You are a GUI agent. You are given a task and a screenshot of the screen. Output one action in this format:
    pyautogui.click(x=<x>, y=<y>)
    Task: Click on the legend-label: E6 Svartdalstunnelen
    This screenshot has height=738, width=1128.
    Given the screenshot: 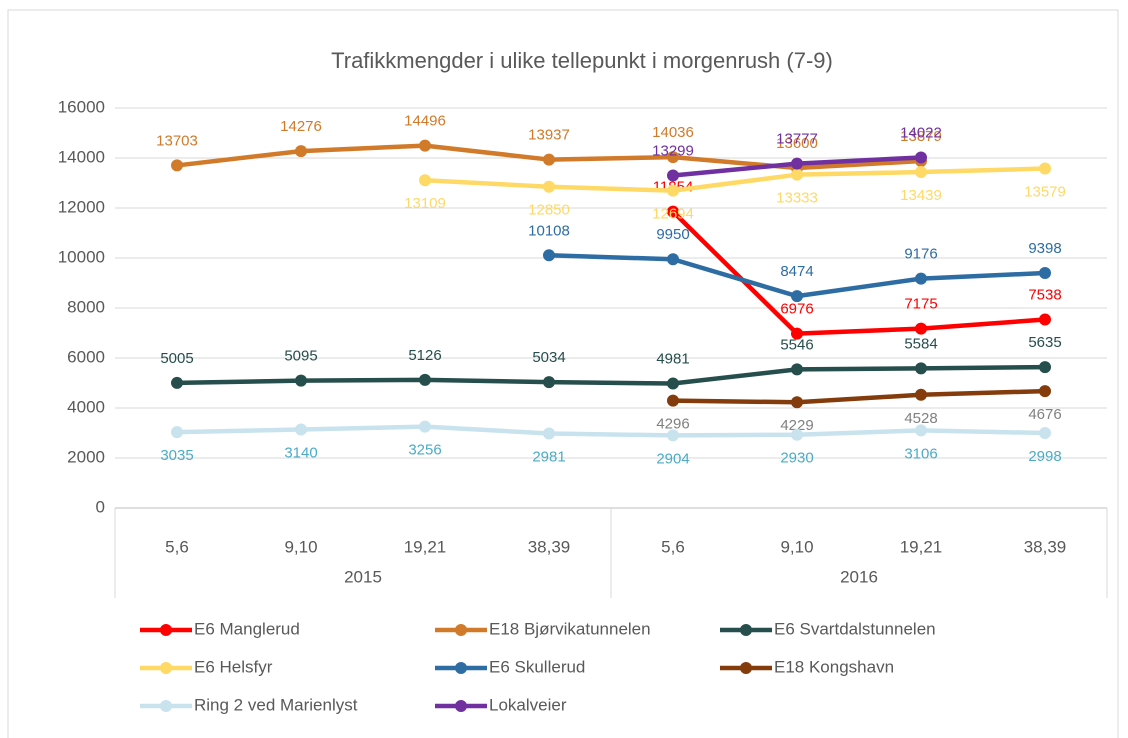 What is the action you would take?
    pyautogui.click(x=855, y=628)
    